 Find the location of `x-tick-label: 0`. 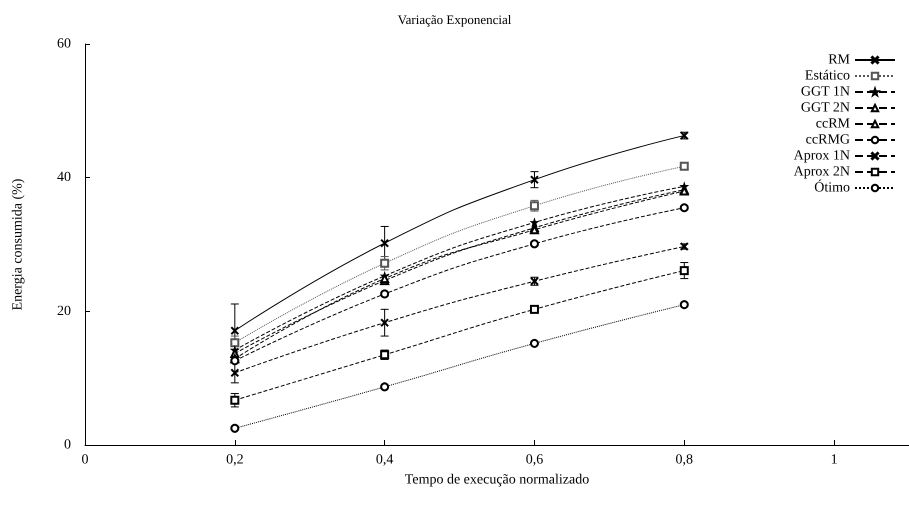

x-tick-label: 0 is located at coordinates (85, 460).